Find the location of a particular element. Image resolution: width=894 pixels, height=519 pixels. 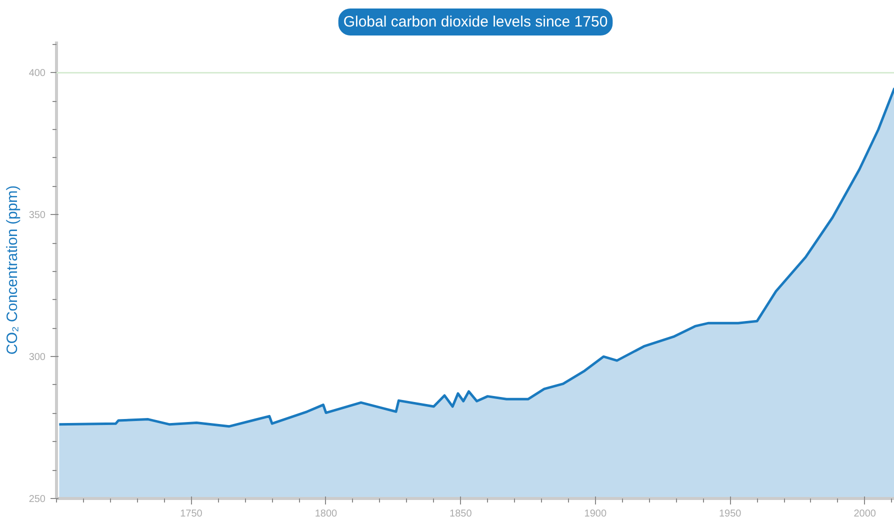

y-tick-label: 250 is located at coordinates (37, 499).